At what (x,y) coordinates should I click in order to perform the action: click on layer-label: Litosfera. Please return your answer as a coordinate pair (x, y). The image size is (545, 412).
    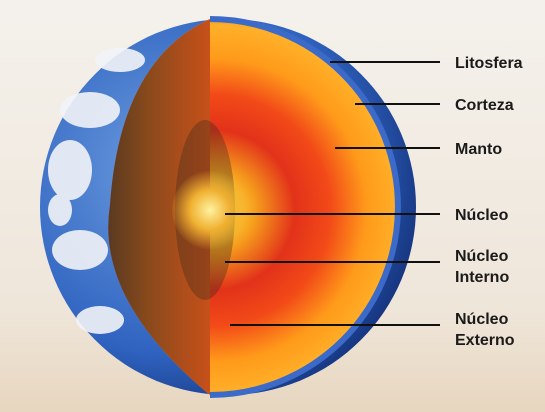
    Looking at the image, I should click on (489, 63).